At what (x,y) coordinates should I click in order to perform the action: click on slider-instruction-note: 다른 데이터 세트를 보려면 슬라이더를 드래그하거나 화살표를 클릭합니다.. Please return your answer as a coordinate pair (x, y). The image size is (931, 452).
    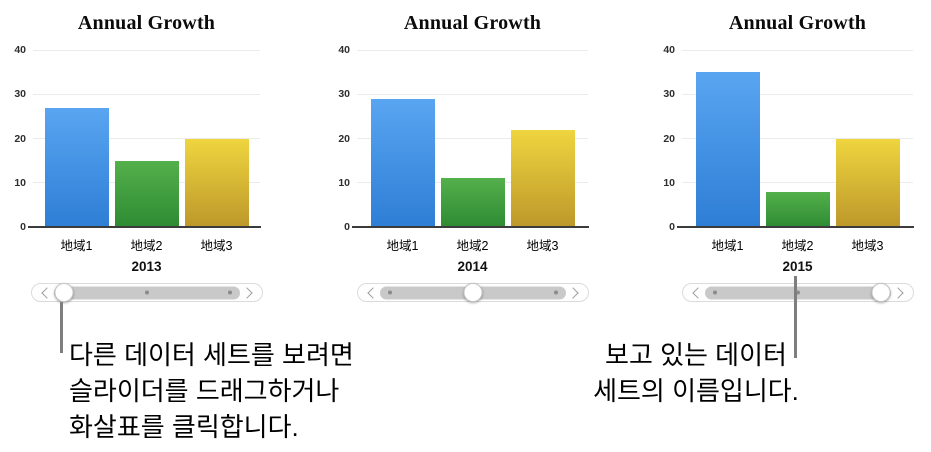
    Looking at the image, I should click on (211, 391).